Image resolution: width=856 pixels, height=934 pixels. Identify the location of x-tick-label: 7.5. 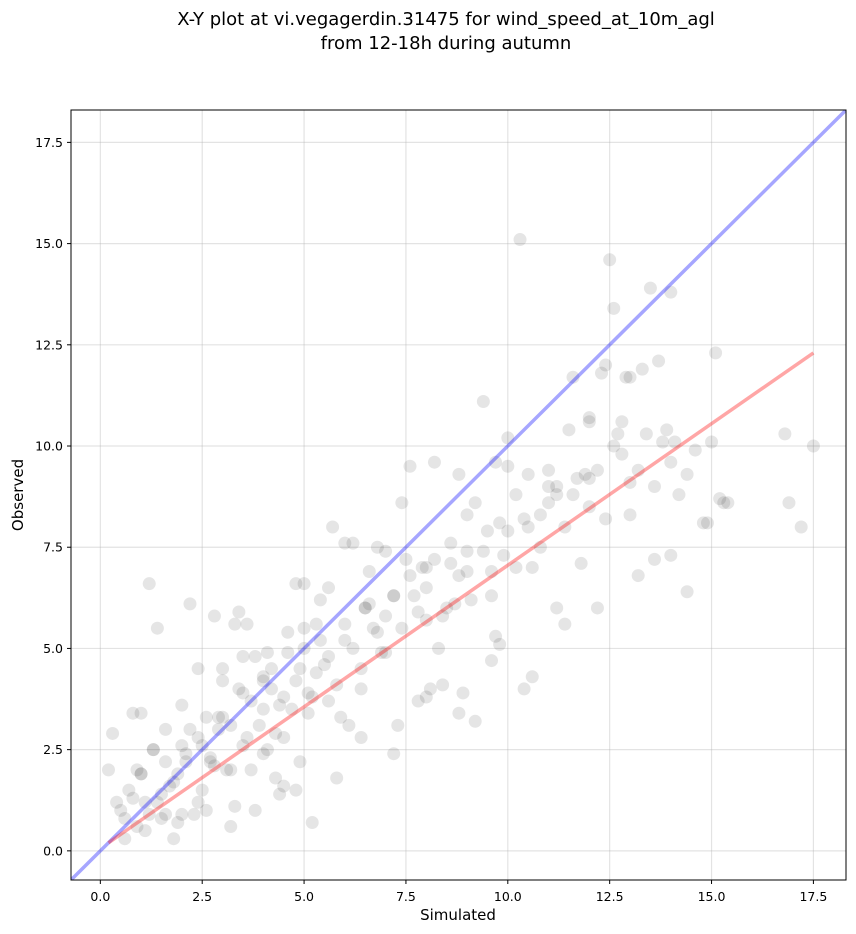
(406, 896).